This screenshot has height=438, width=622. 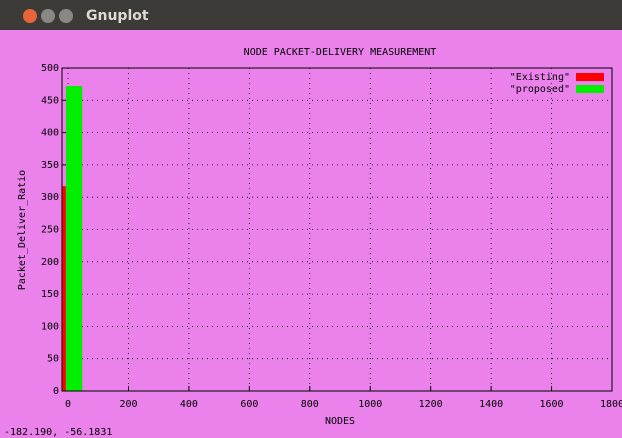 I want to click on x-tick-label: 1200, so click(x=431, y=404).